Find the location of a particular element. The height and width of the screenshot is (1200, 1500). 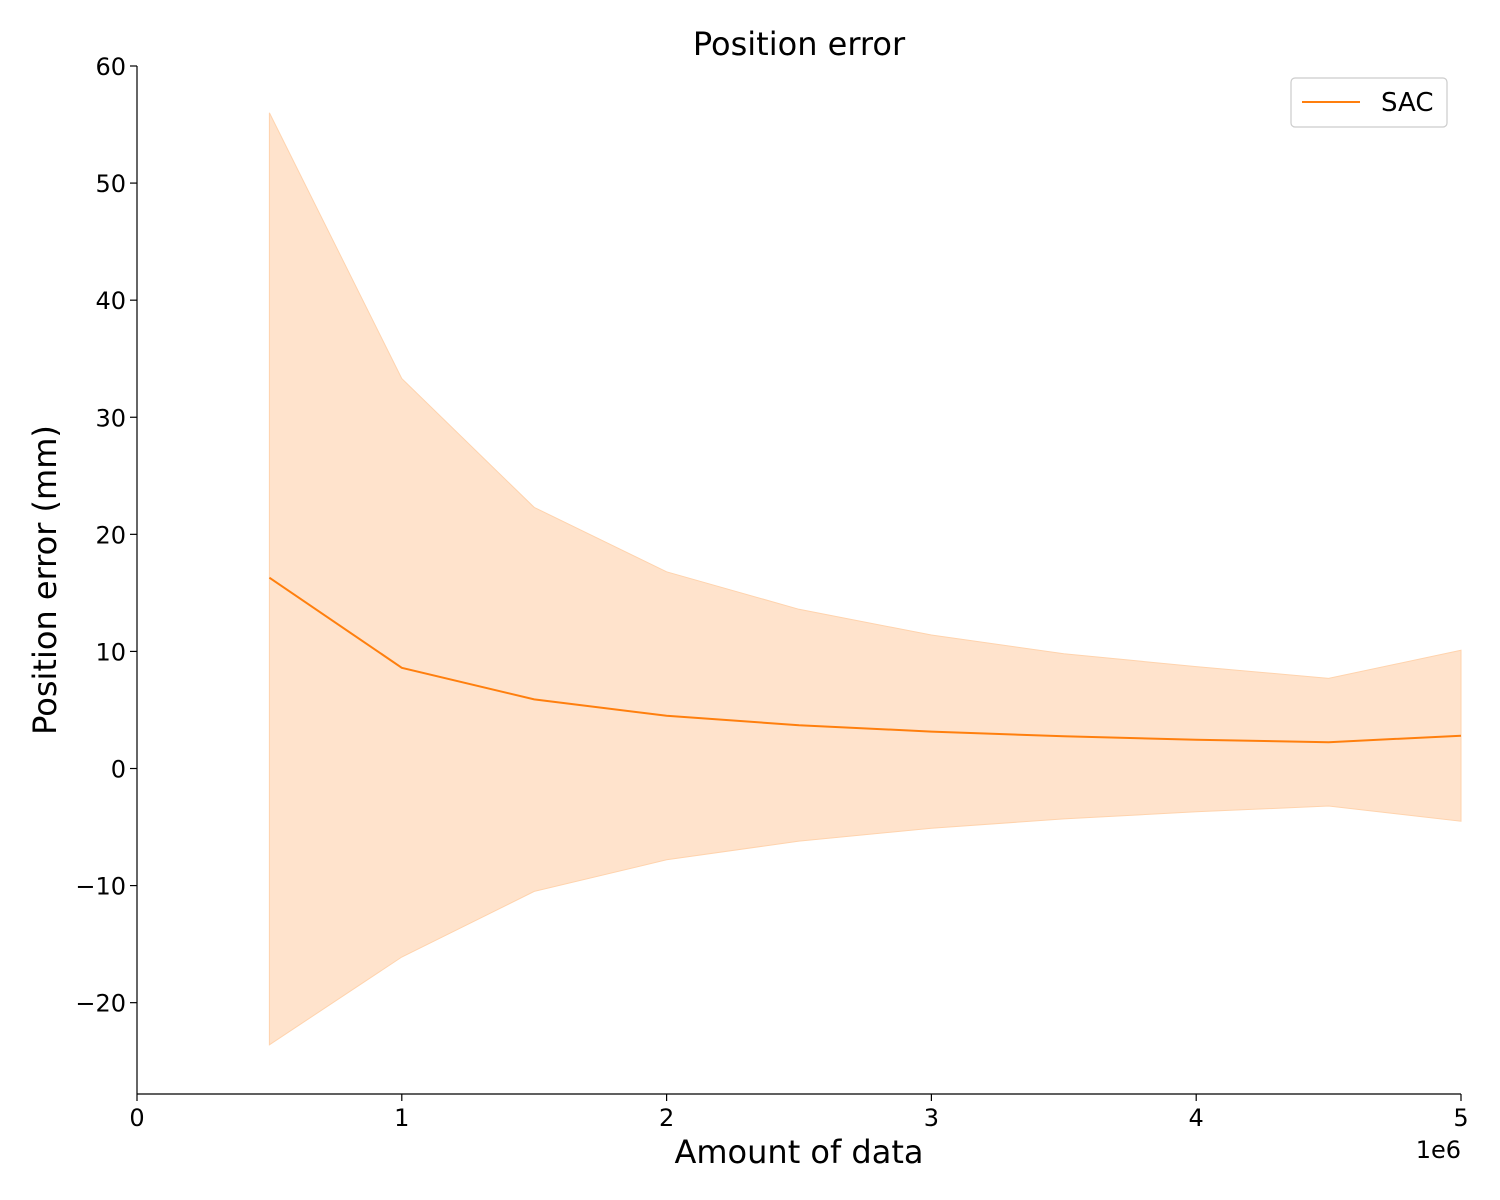

x-tick-label: 0 is located at coordinates (136, 1118).